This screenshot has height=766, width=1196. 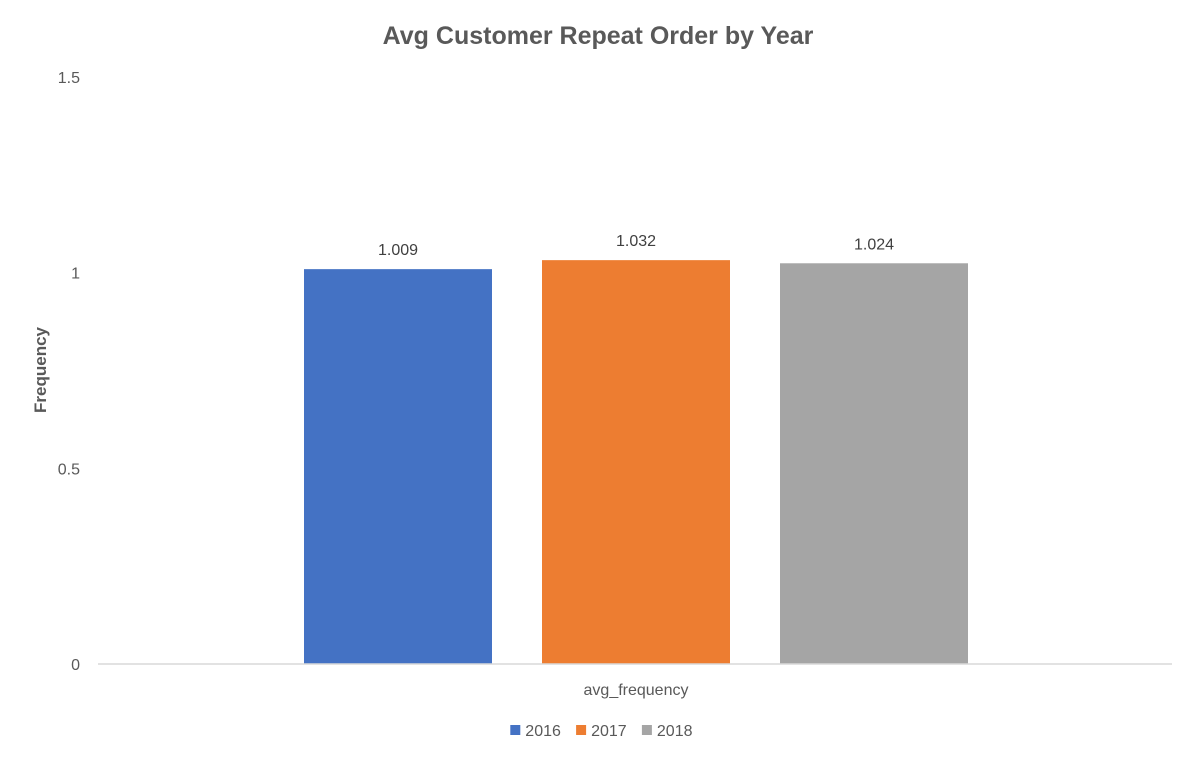 I want to click on bar-2017, so click(x=636, y=462).